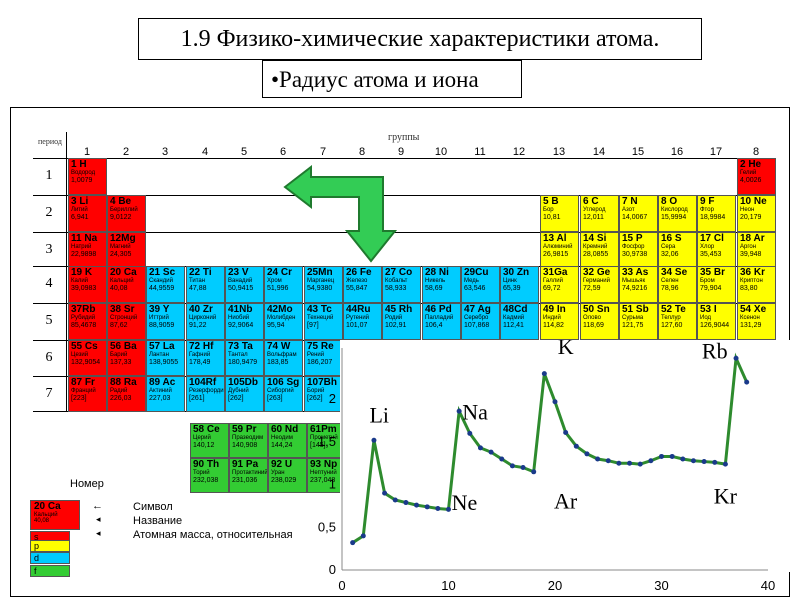  I want to click on group-label: 12, so click(519, 152).